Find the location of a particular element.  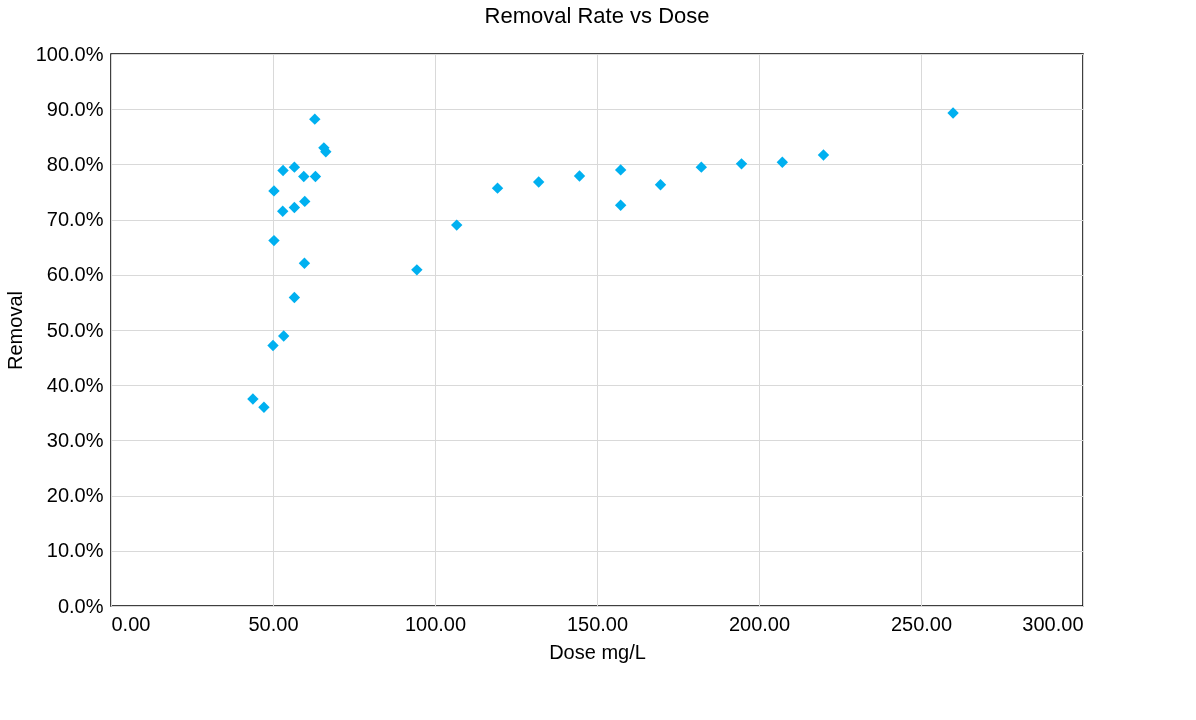

x-tick-label: 250.00 is located at coordinates (921, 623).